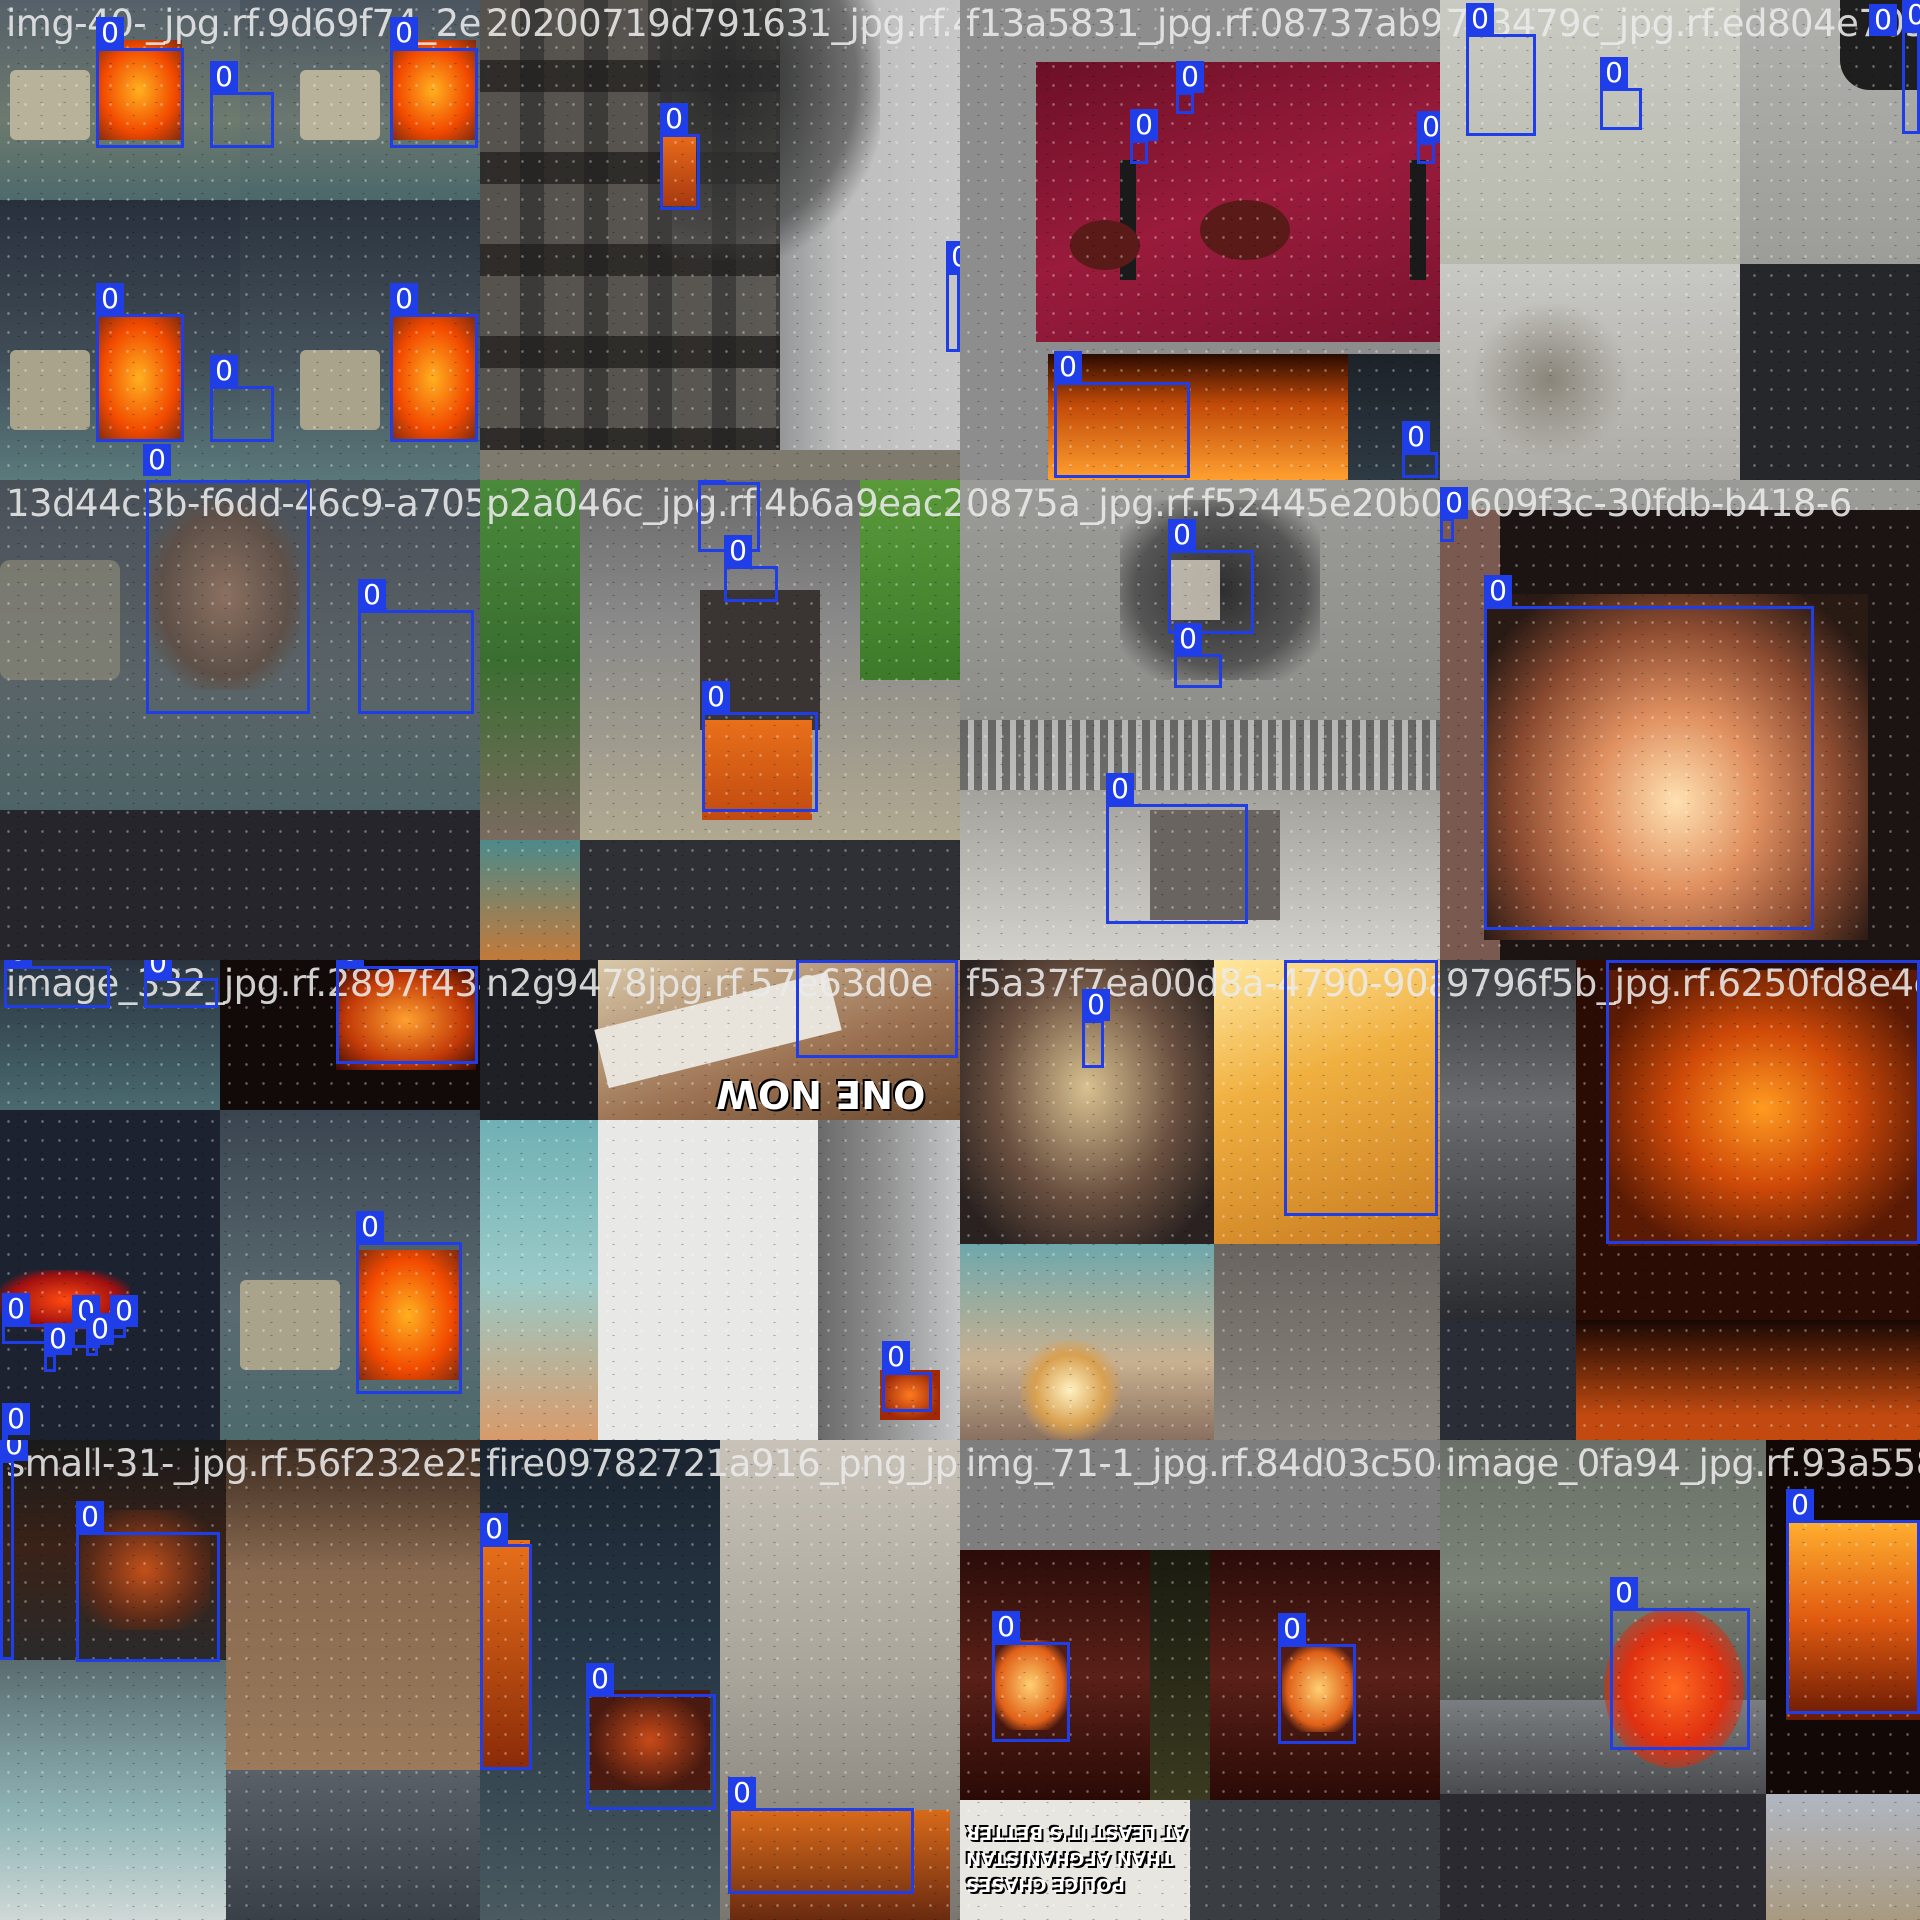  Describe the element at coordinates (243, 1463) in the screenshot. I see `tile-filename: small-31-_jpg.rf.56f232e256` at that location.